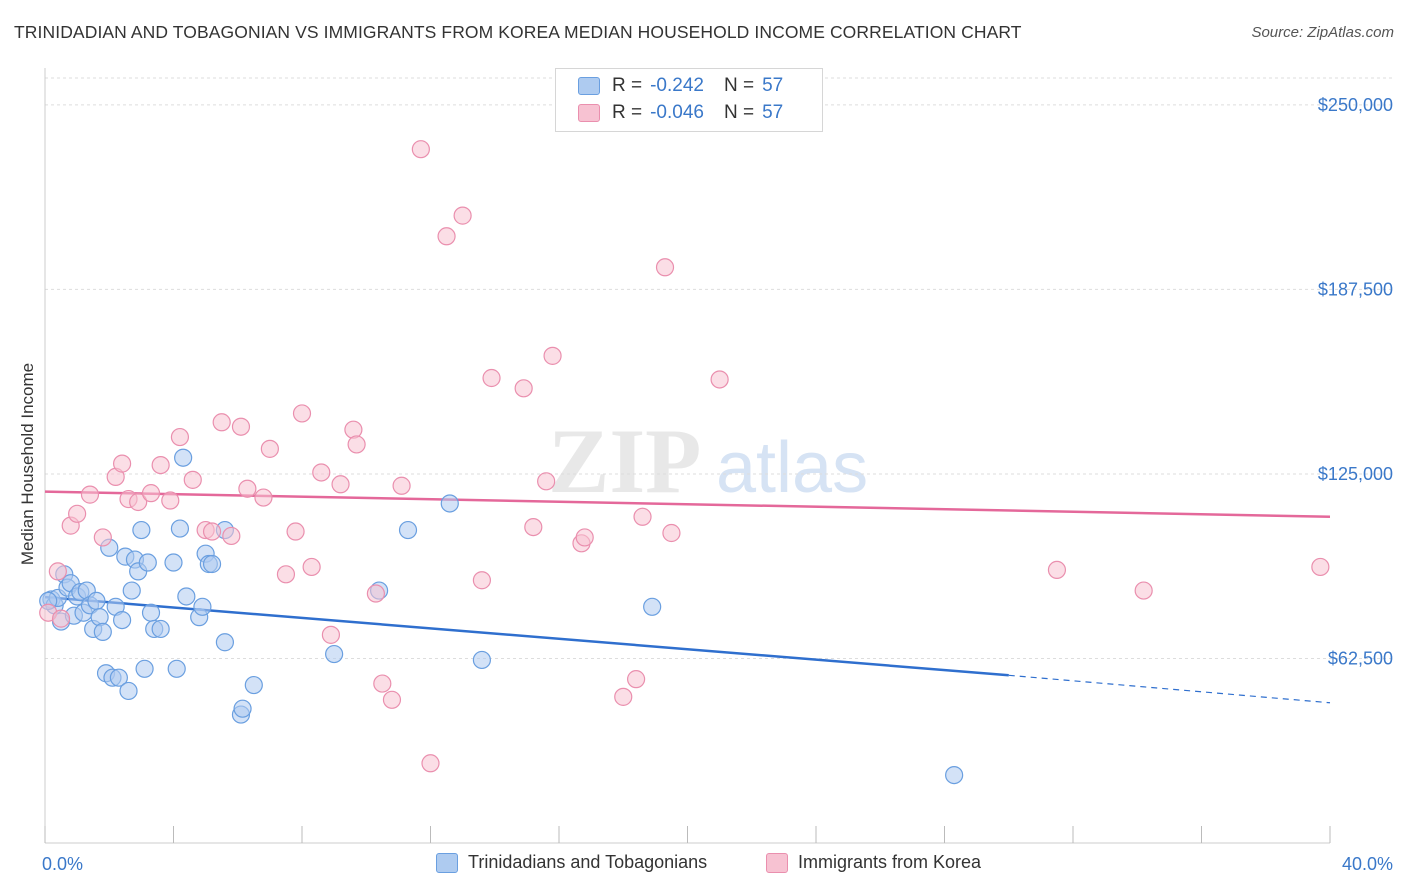 This screenshot has width=1406, height=892. I want to click on legend-item-korea: Immigrants from Korea, so click(873, 862).